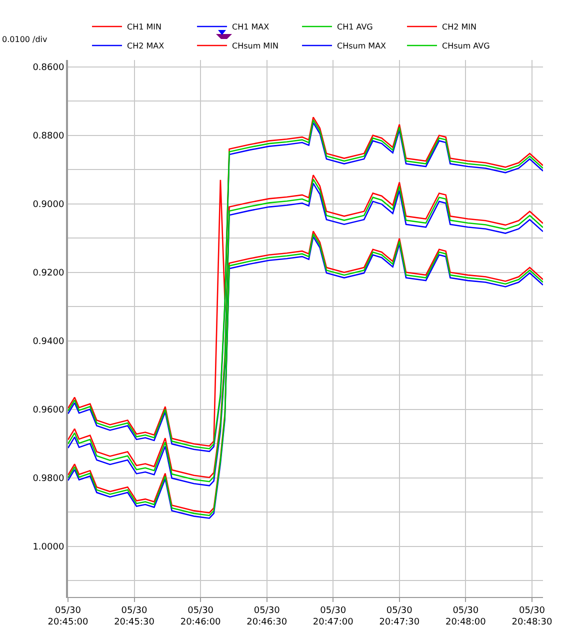 The width and height of the screenshot is (573, 640). I want to click on text: 0.0100 /div, so click(25, 39).